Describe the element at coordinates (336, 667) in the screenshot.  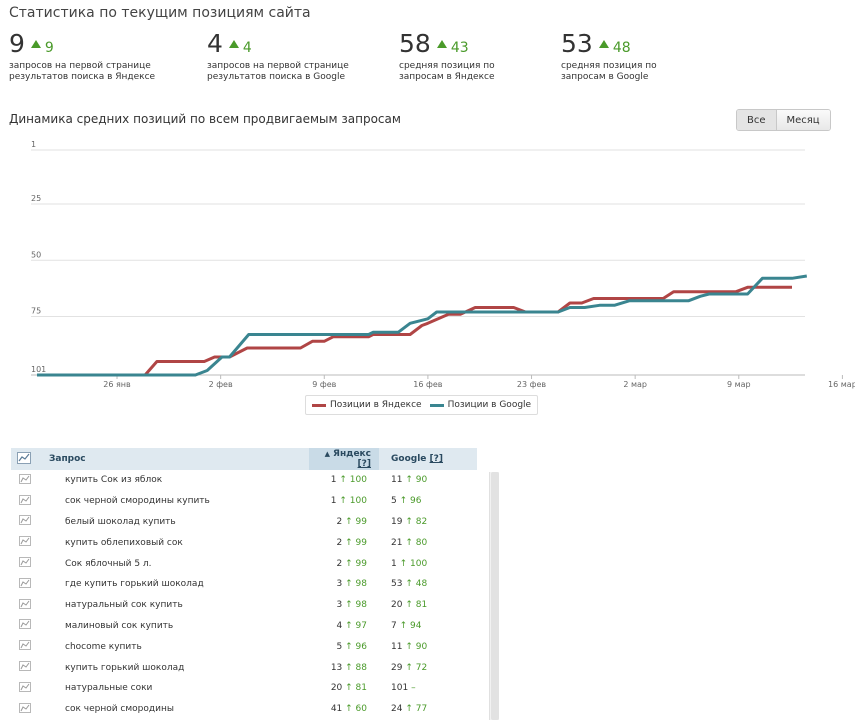
I see `yandex-position: 13` at that location.